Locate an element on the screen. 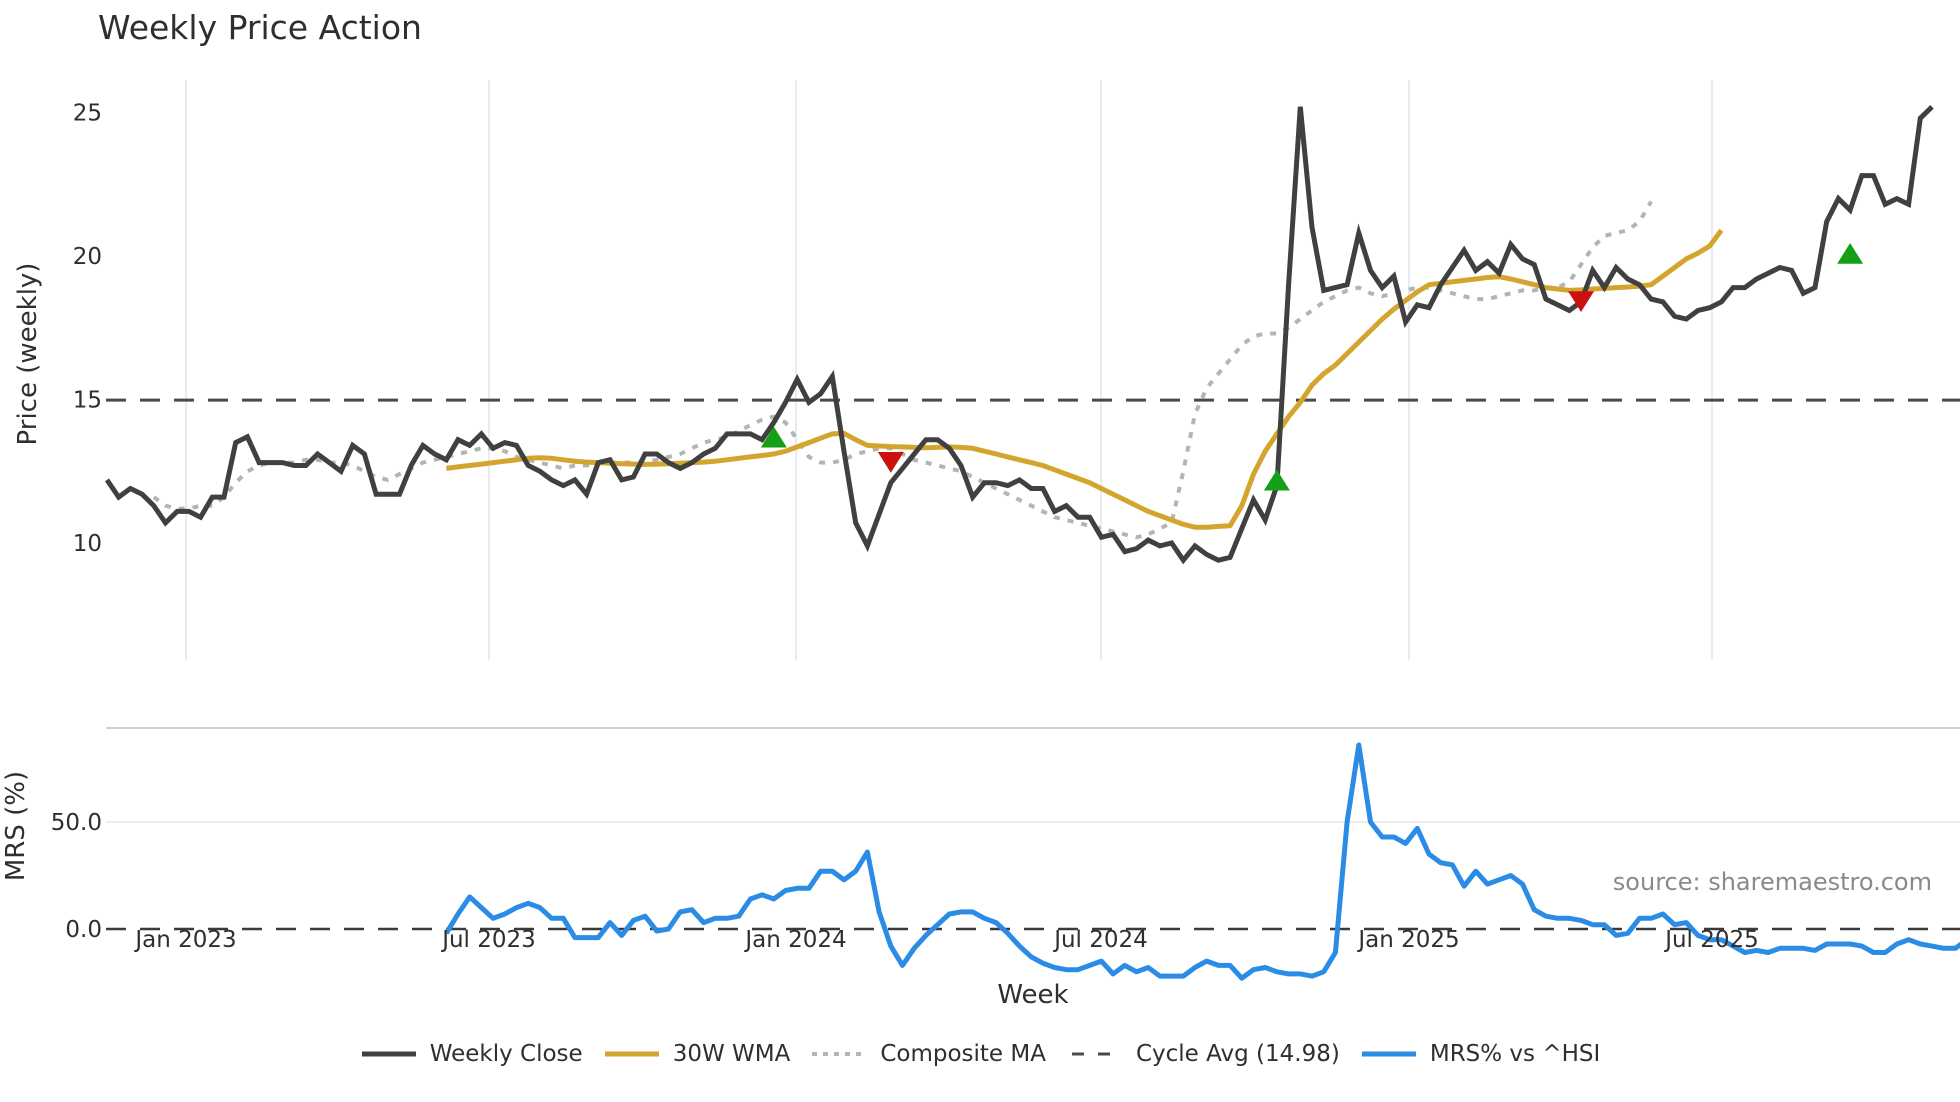 The image size is (1960, 1102). x-tick-label: Jan 2023 is located at coordinates (184, 940).